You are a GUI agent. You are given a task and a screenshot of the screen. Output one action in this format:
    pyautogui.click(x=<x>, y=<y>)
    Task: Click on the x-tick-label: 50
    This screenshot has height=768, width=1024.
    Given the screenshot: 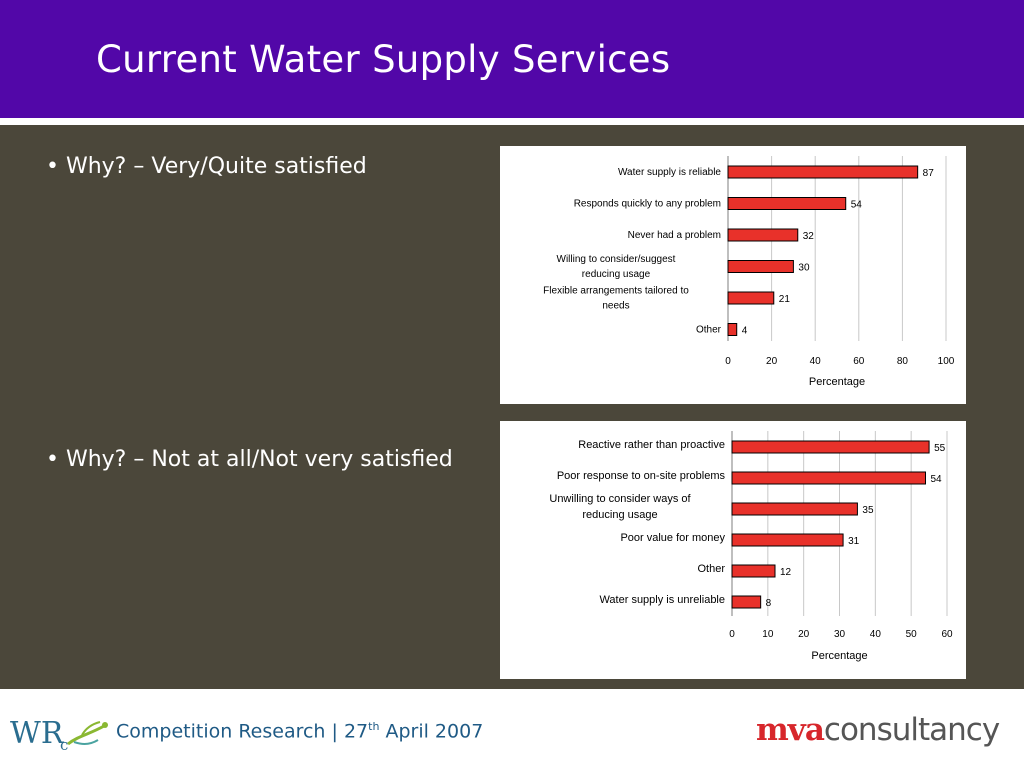 What is the action you would take?
    pyautogui.click(x=912, y=634)
    